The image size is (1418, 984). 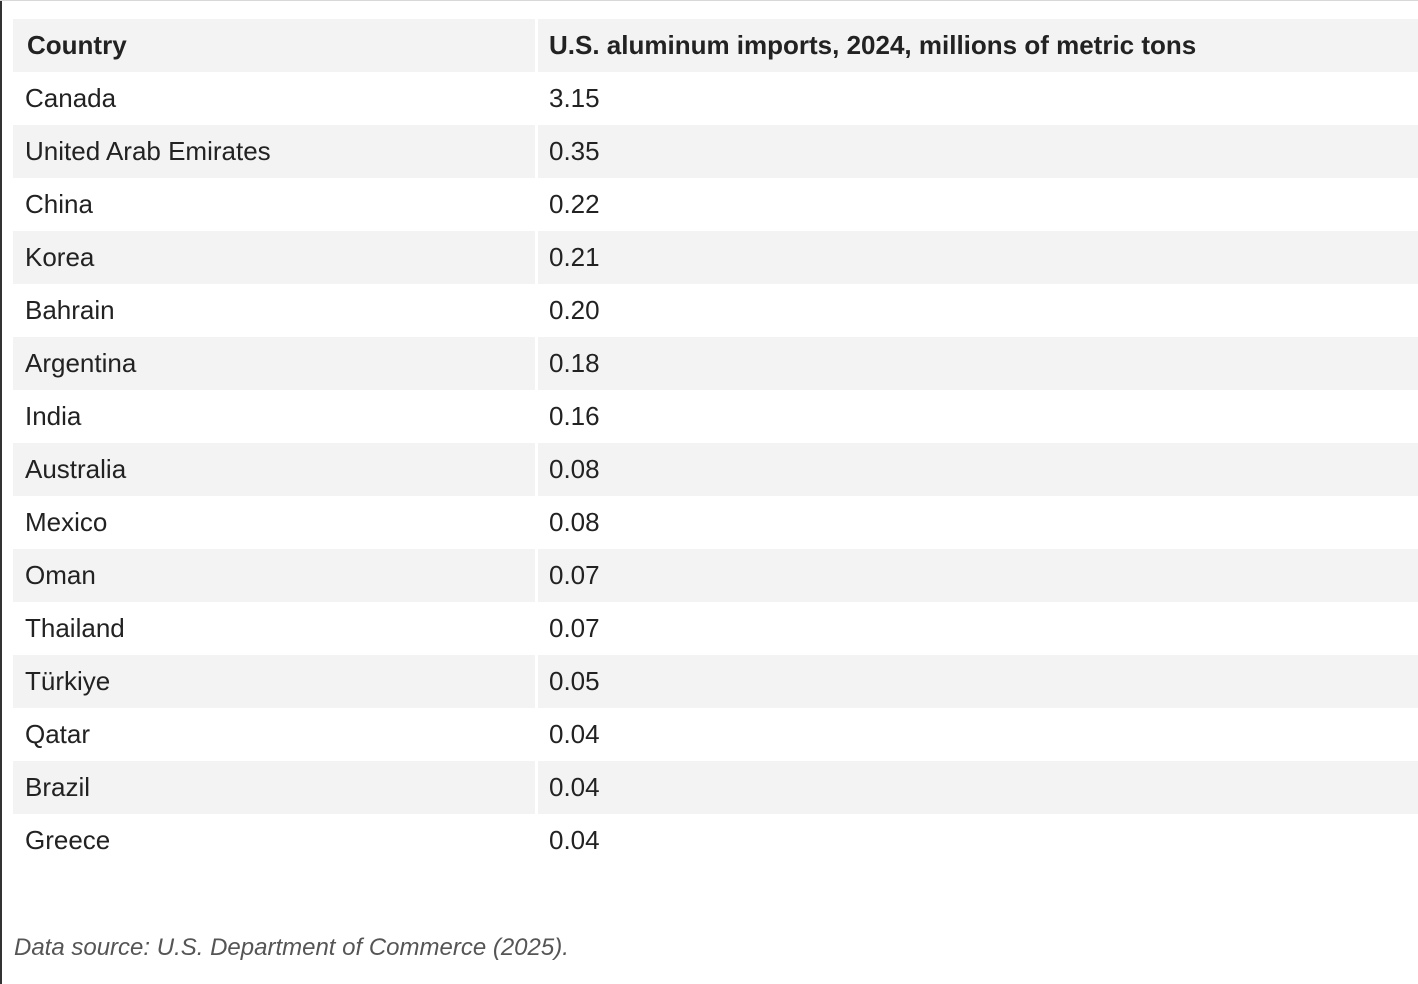 What do you see at coordinates (274, 45) in the screenshot?
I see `header-country: Country` at bounding box center [274, 45].